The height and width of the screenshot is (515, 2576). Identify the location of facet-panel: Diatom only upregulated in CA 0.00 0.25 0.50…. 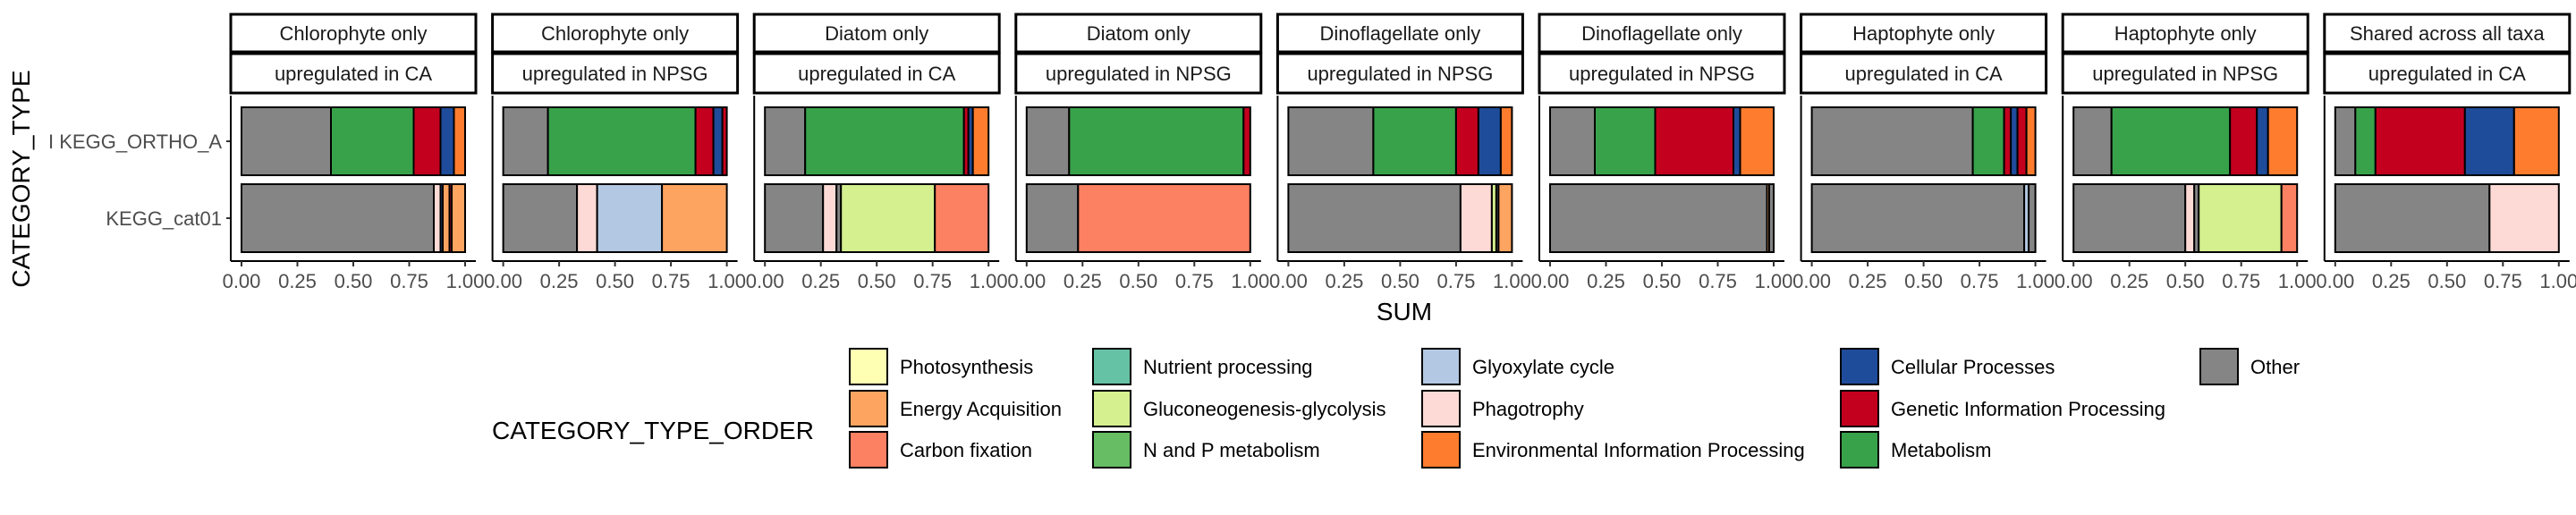
(877, 152).